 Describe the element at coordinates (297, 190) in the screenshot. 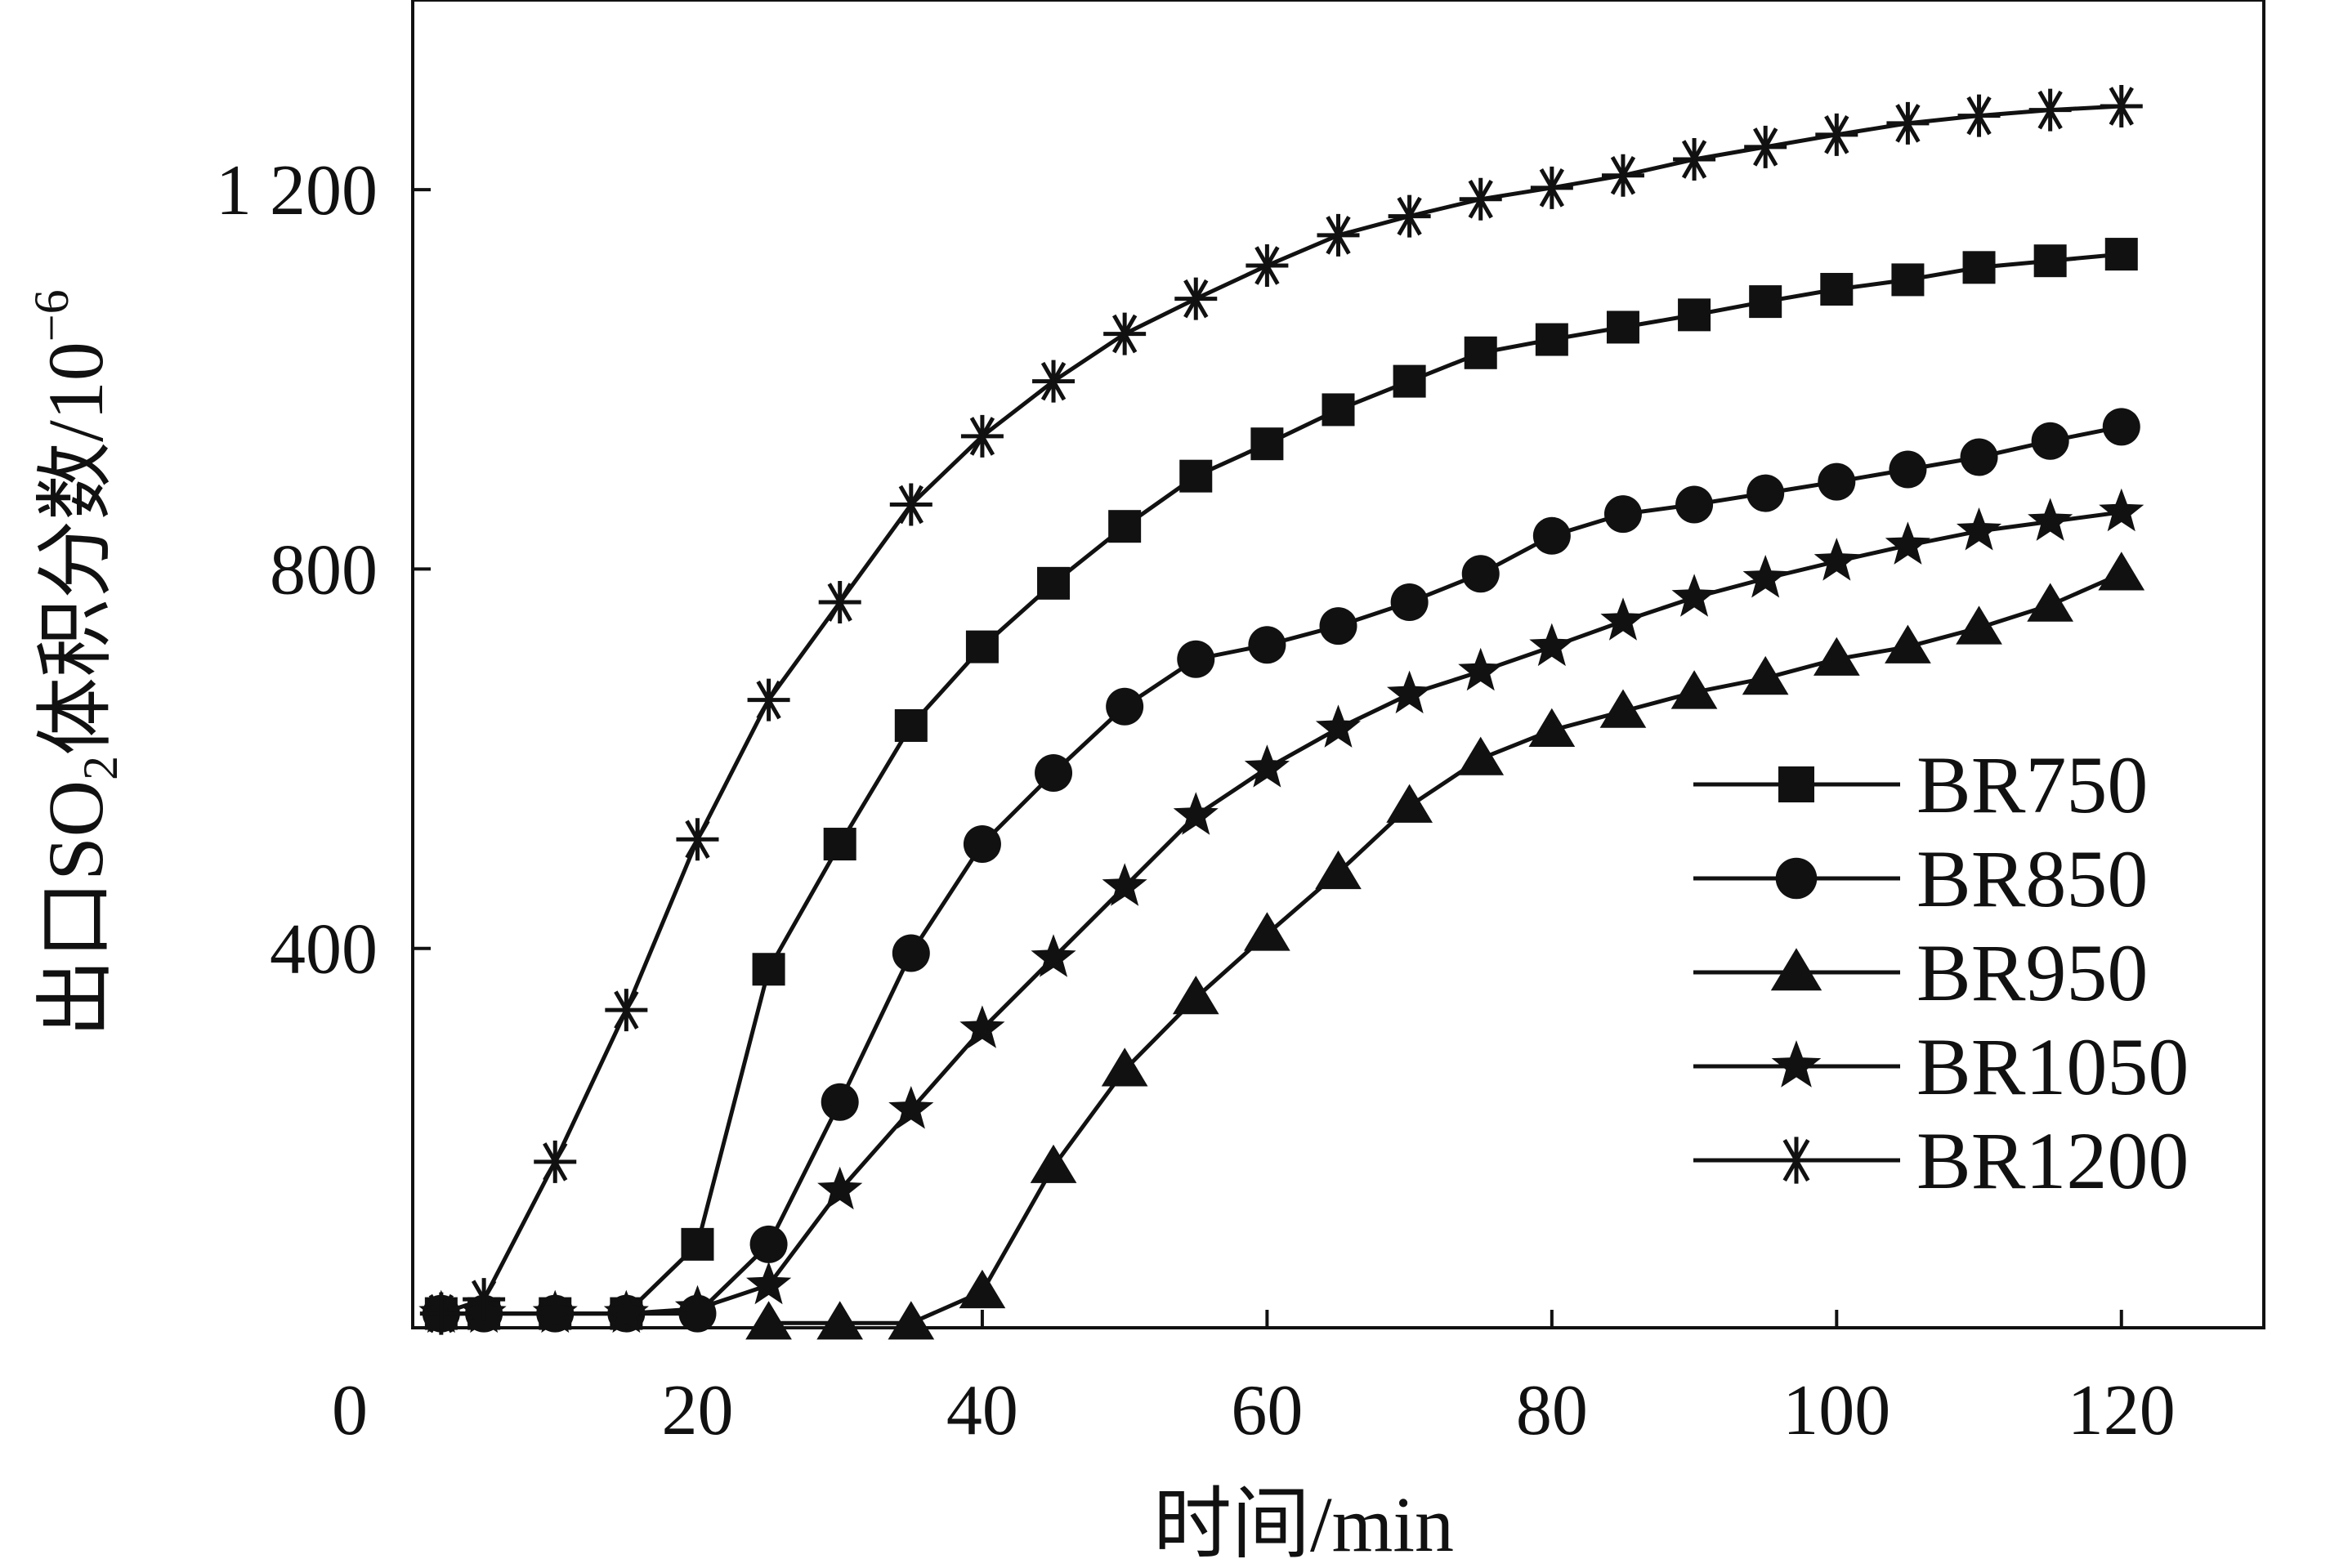

I see `y-tick-label: 1 200` at that location.